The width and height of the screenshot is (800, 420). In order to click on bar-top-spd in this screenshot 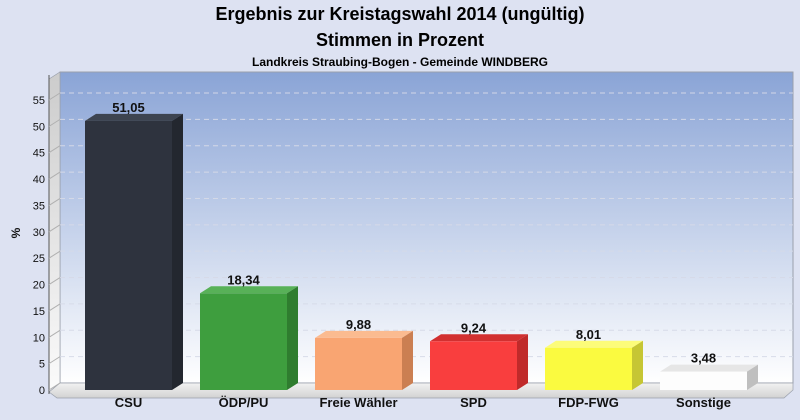, I will do `click(479, 338)`.